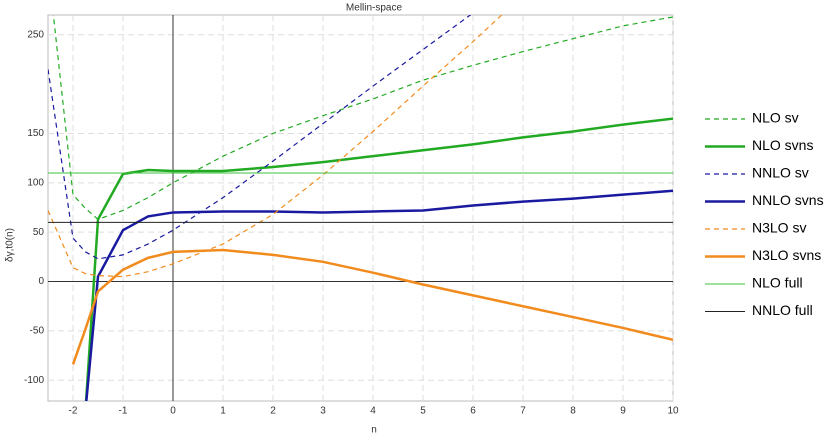  I want to click on x-tick-label: 9, so click(623, 411).